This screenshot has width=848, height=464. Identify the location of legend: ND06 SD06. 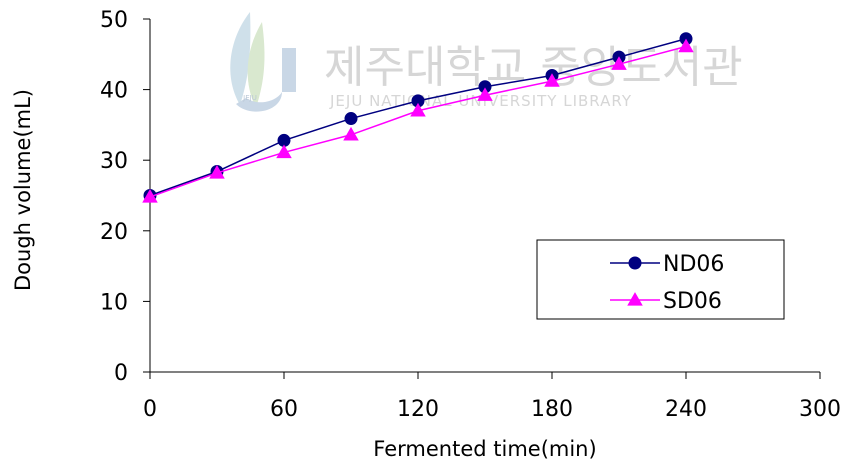
(660, 279).